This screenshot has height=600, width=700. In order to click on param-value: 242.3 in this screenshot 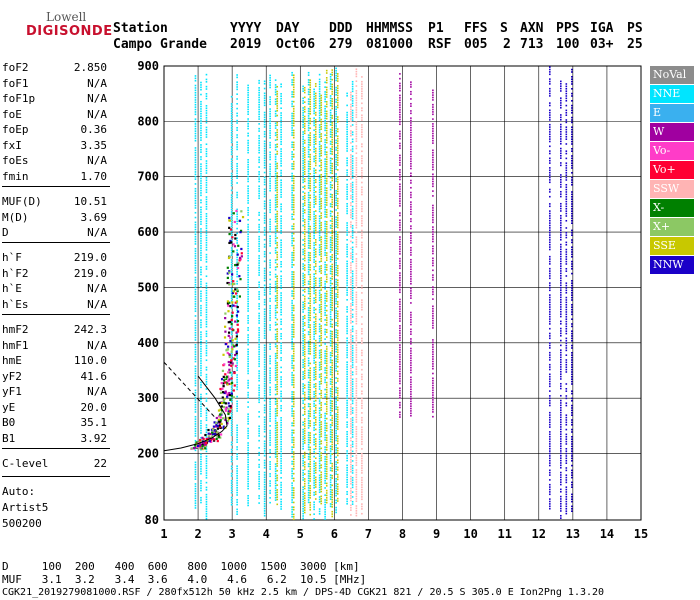, I will do `click(90, 329)`.